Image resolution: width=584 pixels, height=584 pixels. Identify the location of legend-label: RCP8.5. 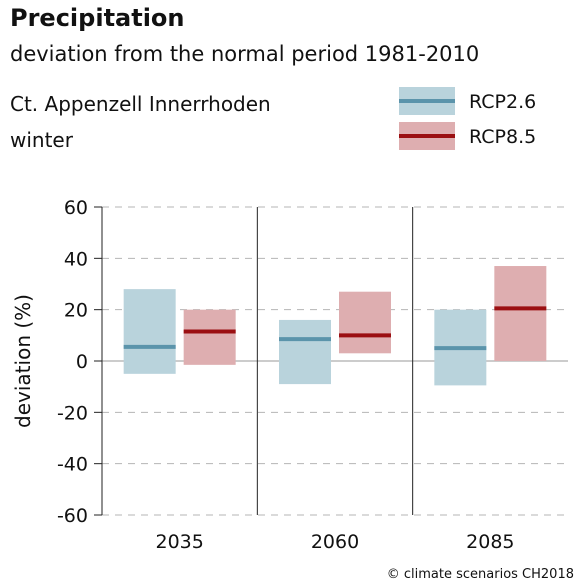
(502, 137).